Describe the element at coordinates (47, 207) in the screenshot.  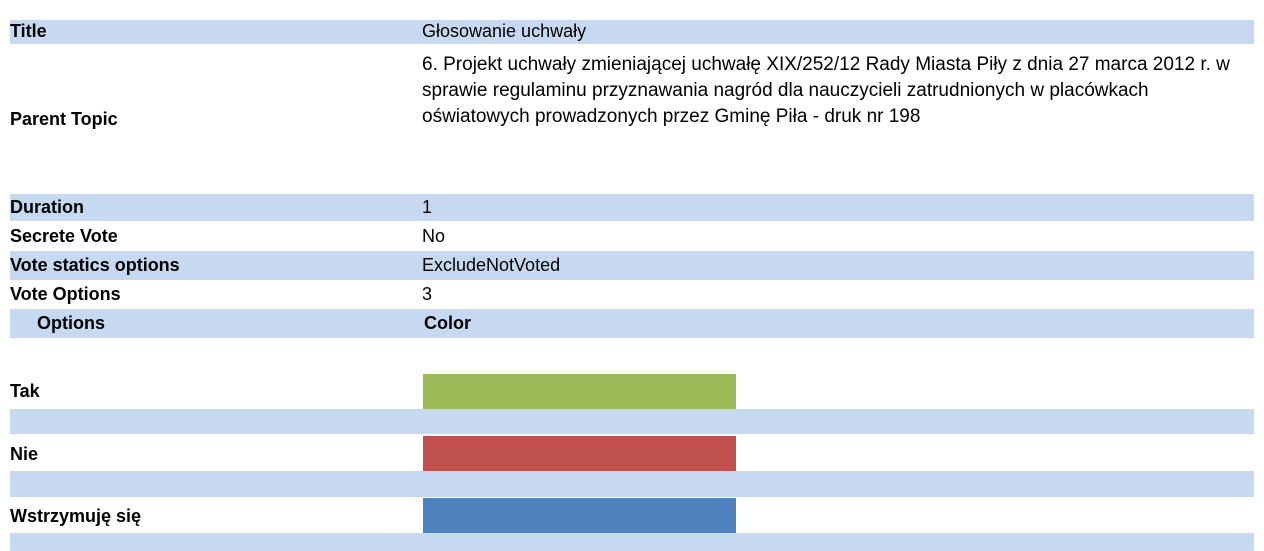
I see `field-label: Duration` at that location.